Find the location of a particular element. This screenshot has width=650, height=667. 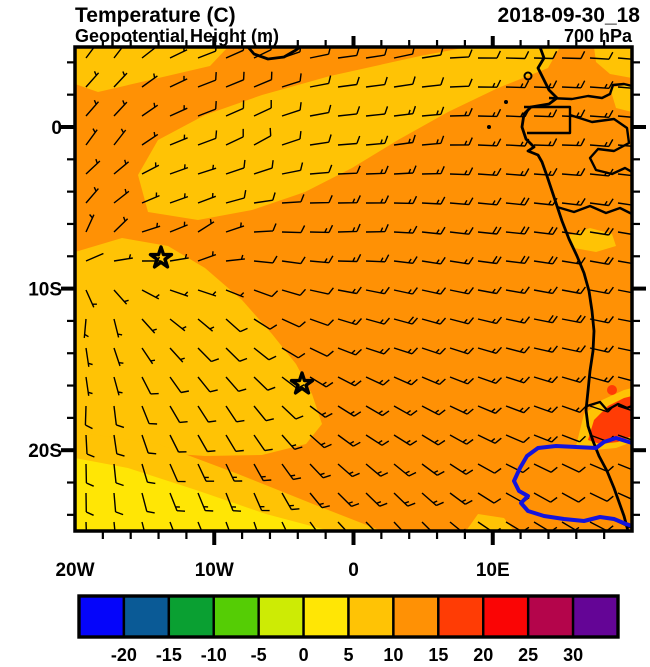

colorbar-tick-label: 30 is located at coordinates (573, 655).